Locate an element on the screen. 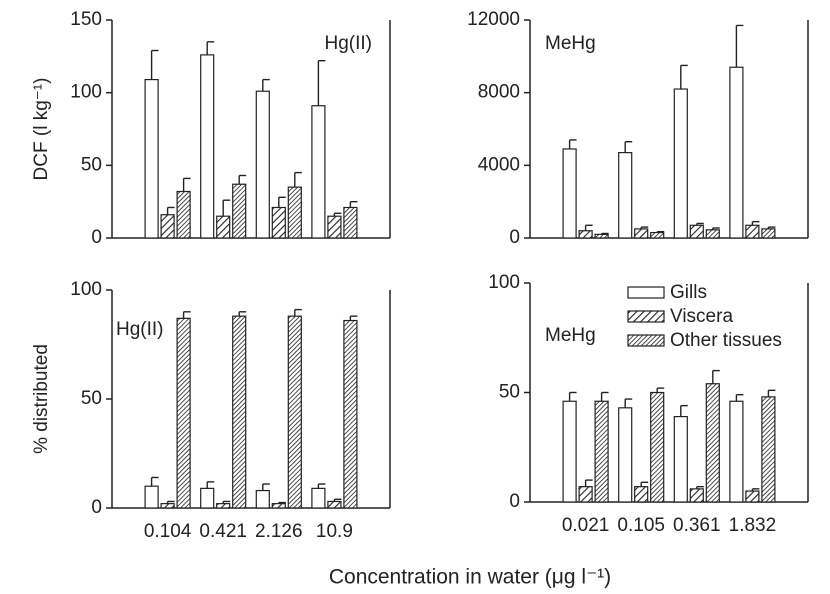 The width and height of the screenshot is (830, 594). legend-label: Gills is located at coordinates (688, 292).